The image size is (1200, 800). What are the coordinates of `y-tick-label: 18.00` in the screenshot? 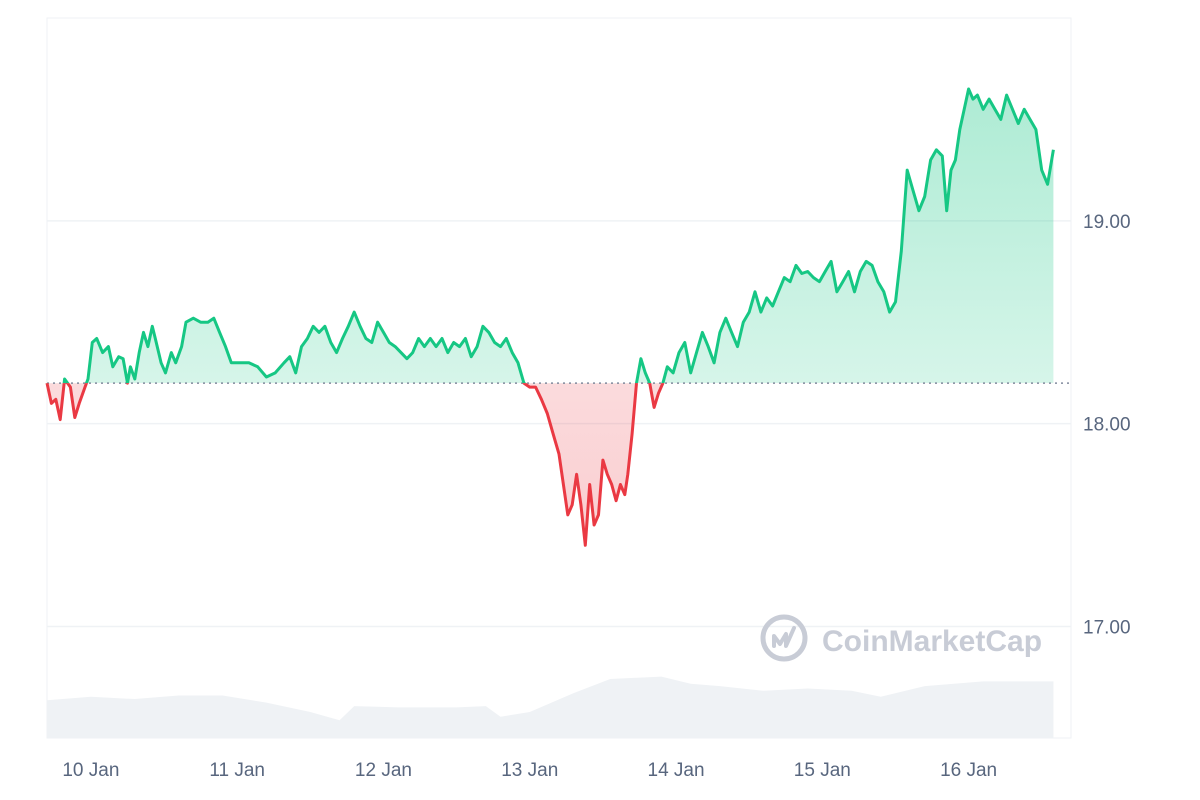 It's located at (1107, 425).